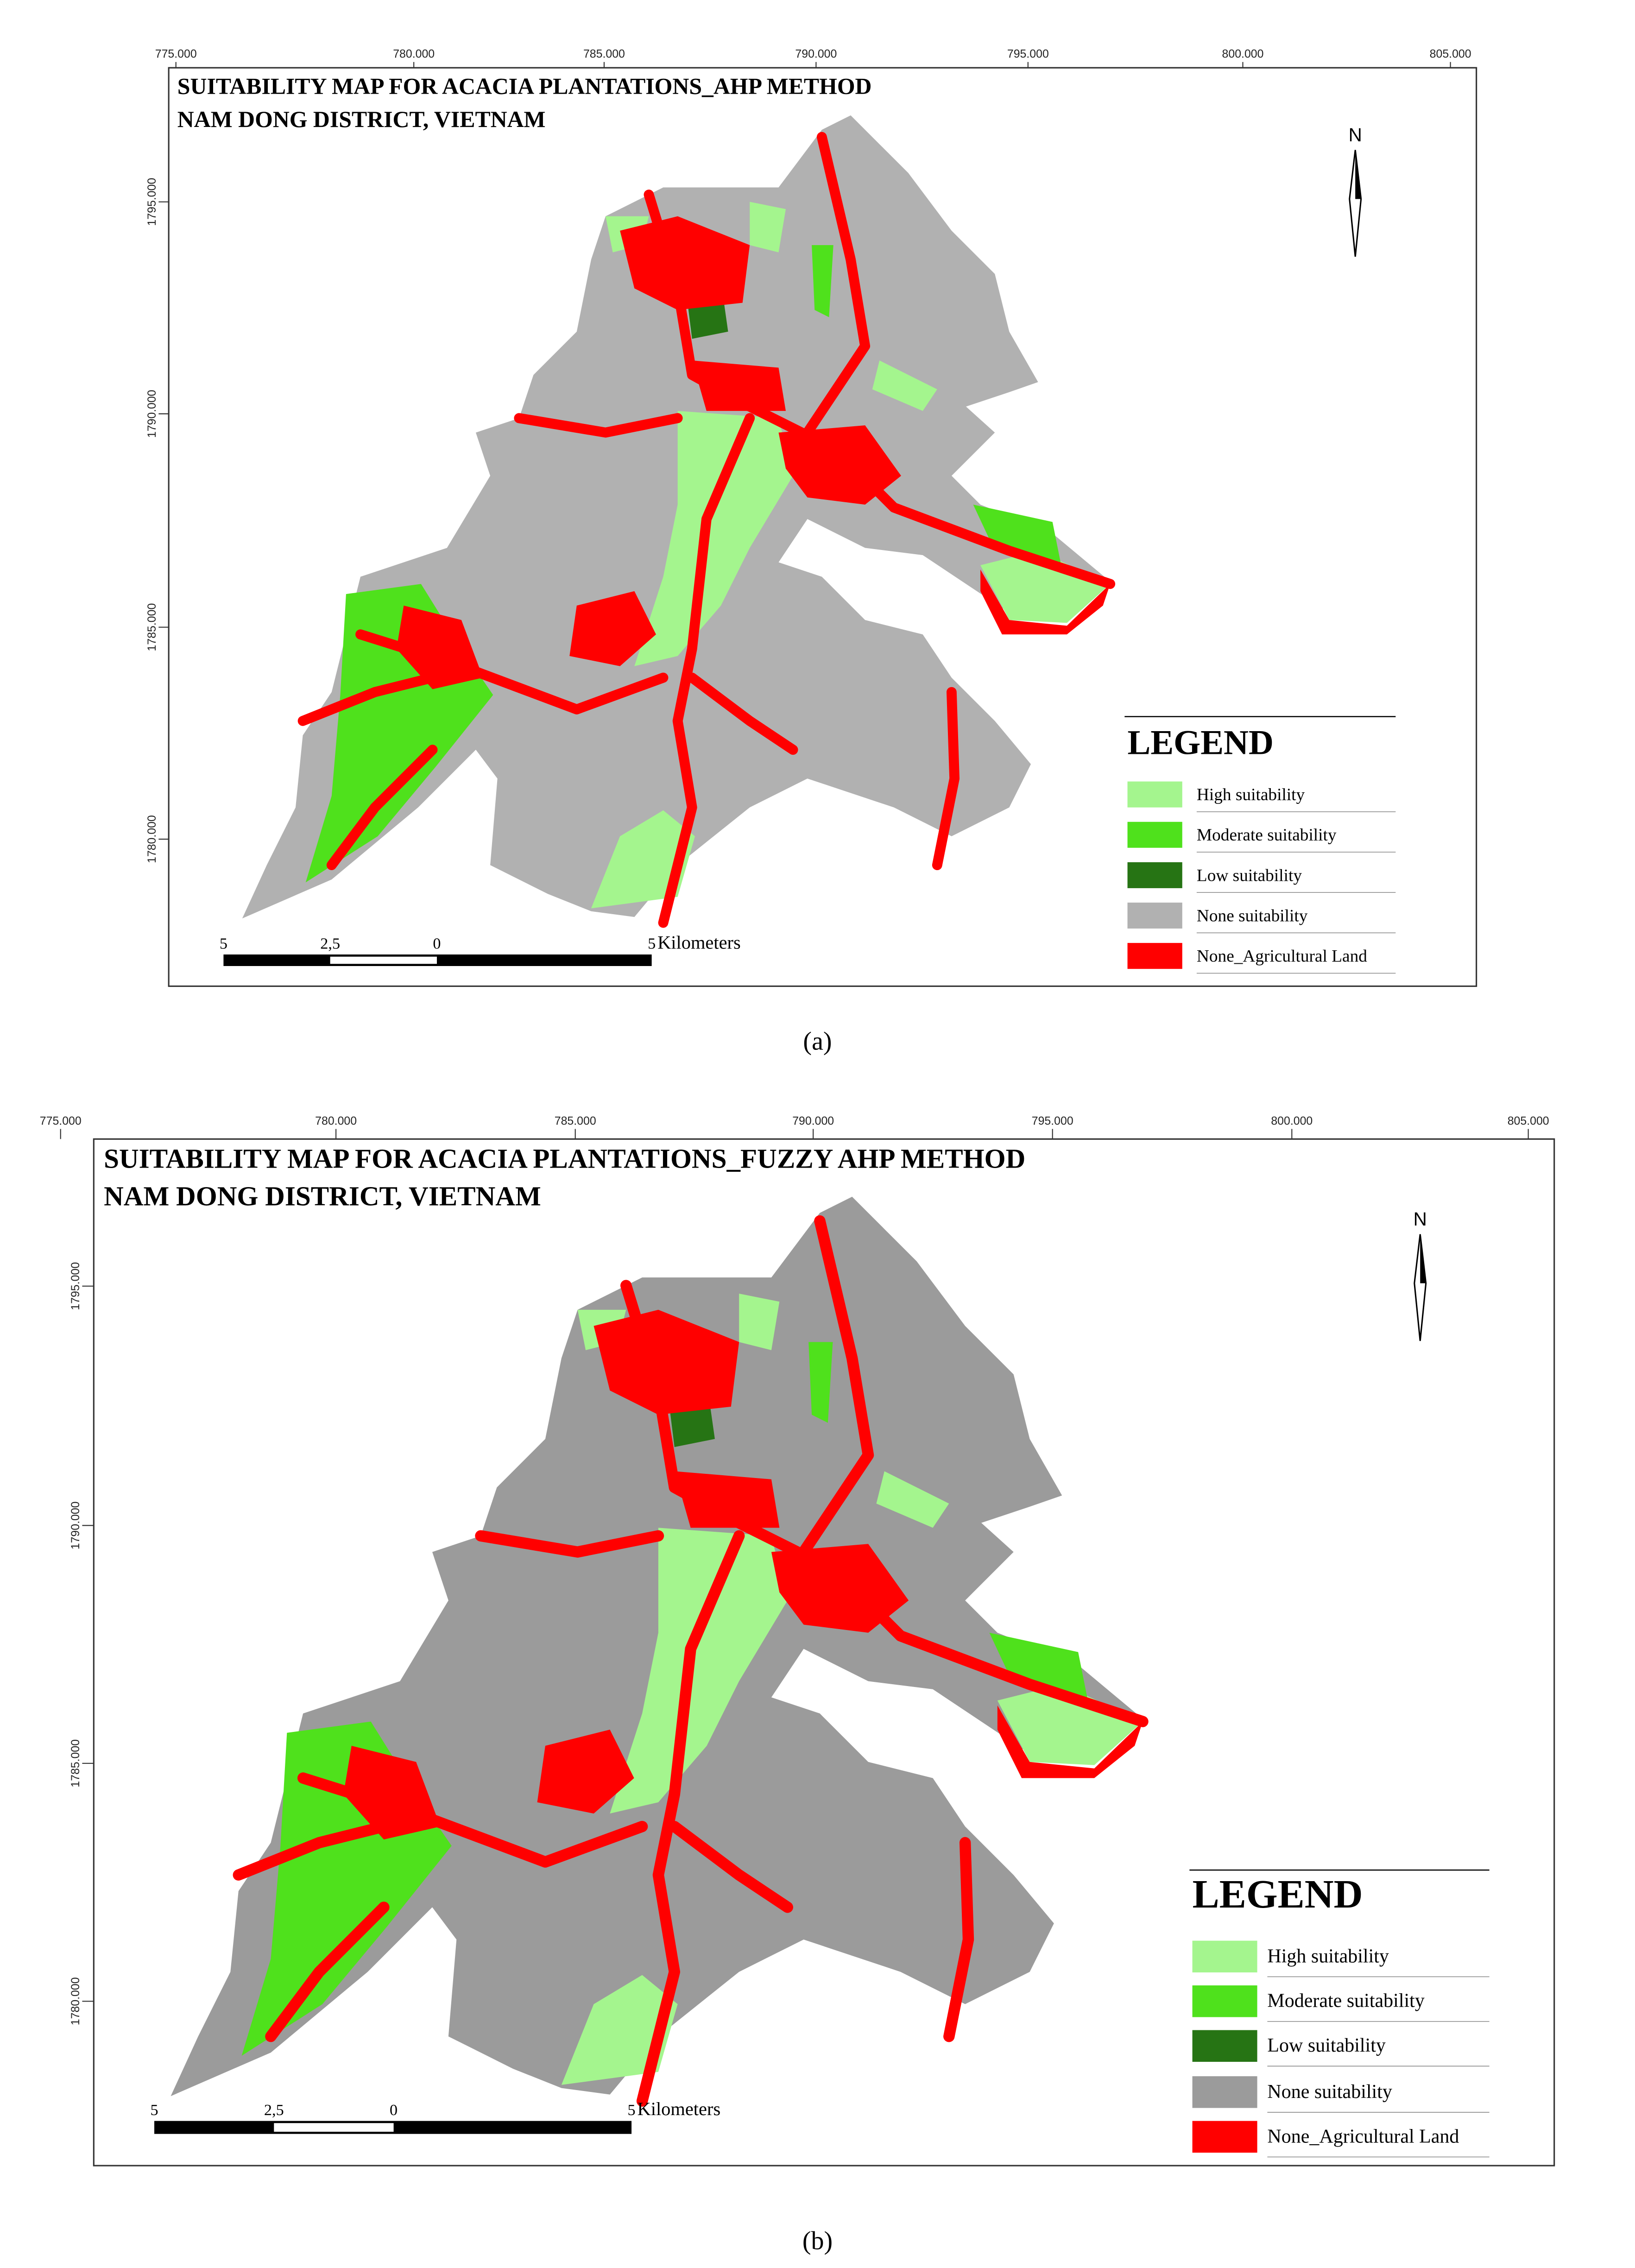  What do you see at coordinates (817, 2241) in the screenshot?
I see `panel-caption: (b)` at bounding box center [817, 2241].